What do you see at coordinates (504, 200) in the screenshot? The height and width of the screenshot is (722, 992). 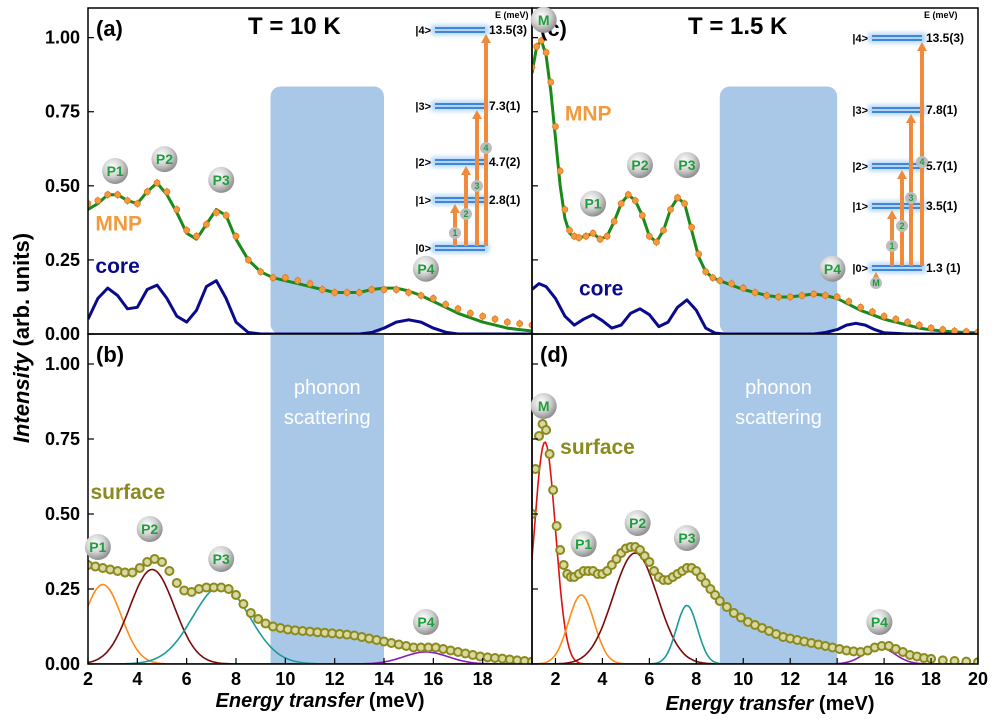 I see `level-energy-1-a: 2.8(1)` at bounding box center [504, 200].